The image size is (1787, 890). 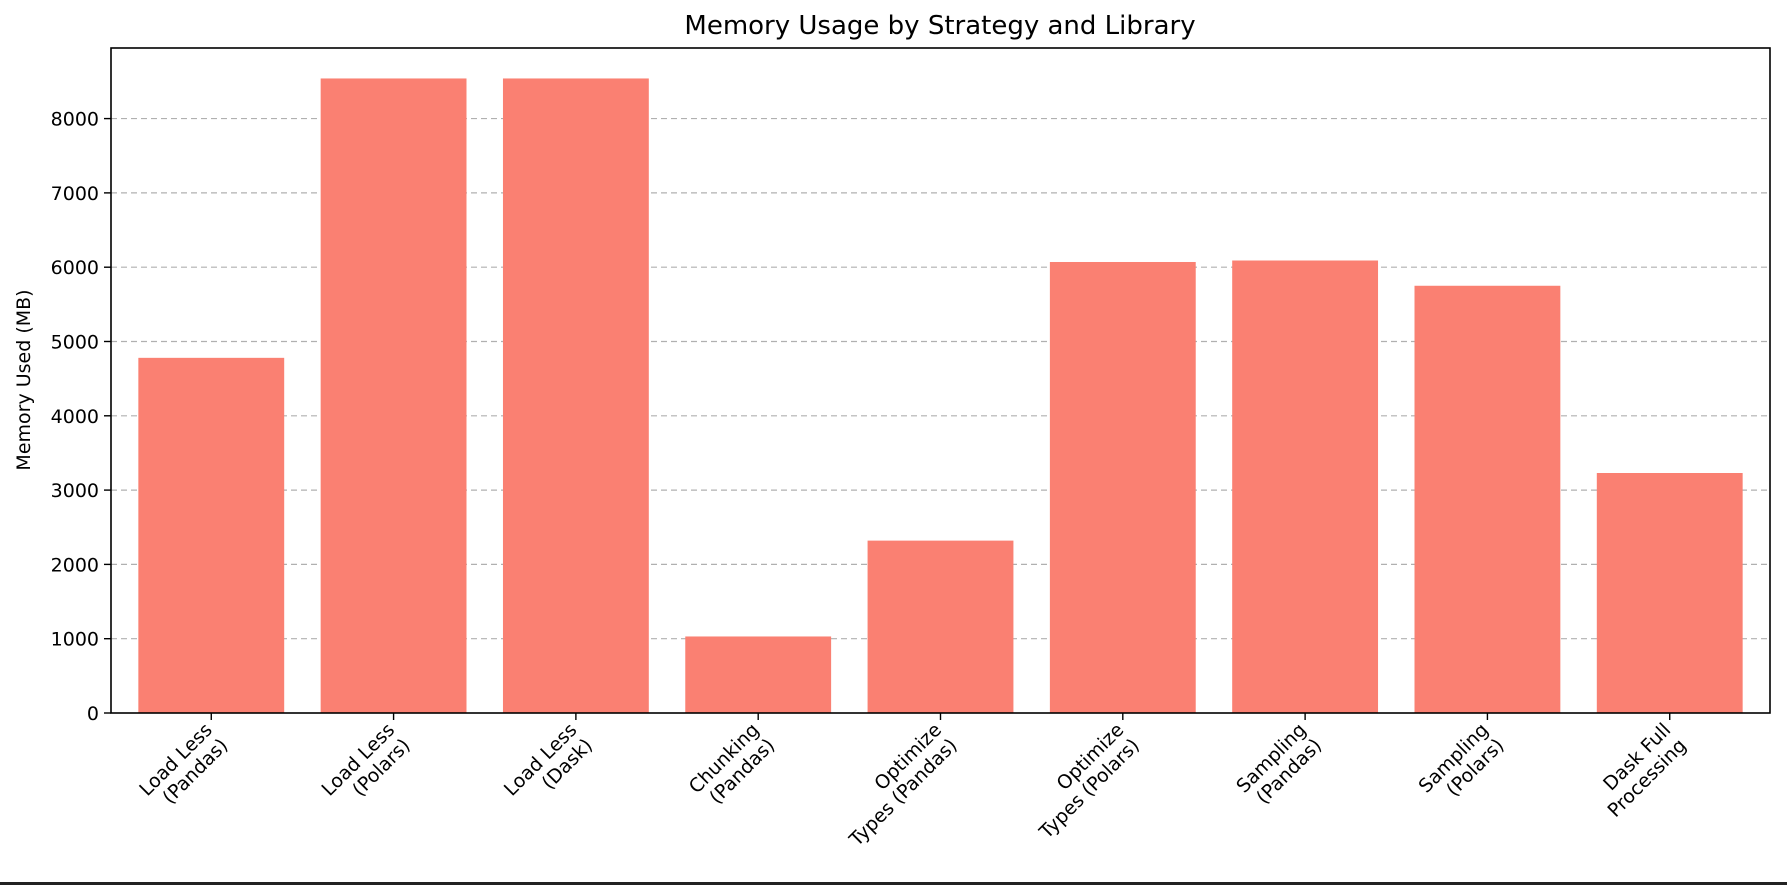 What do you see at coordinates (75, 491) in the screenshot?
I see `y-tick-label: 3000` at bounding box center [75, 491].